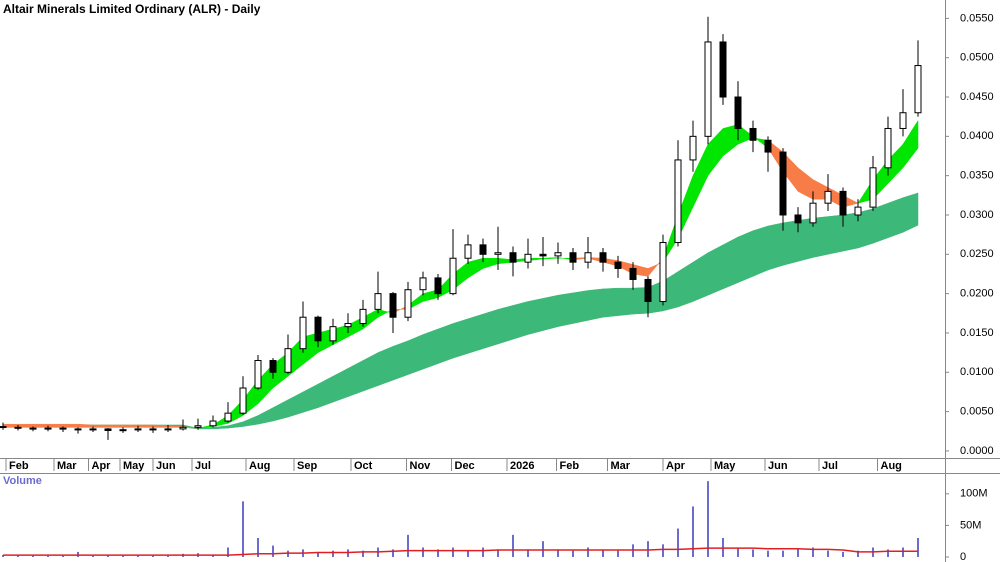 The image size is (1000, 562). What do you see at coordinates (460, 551) in the screenshot?
I see `volume-average` at bounding box center [460, 551].